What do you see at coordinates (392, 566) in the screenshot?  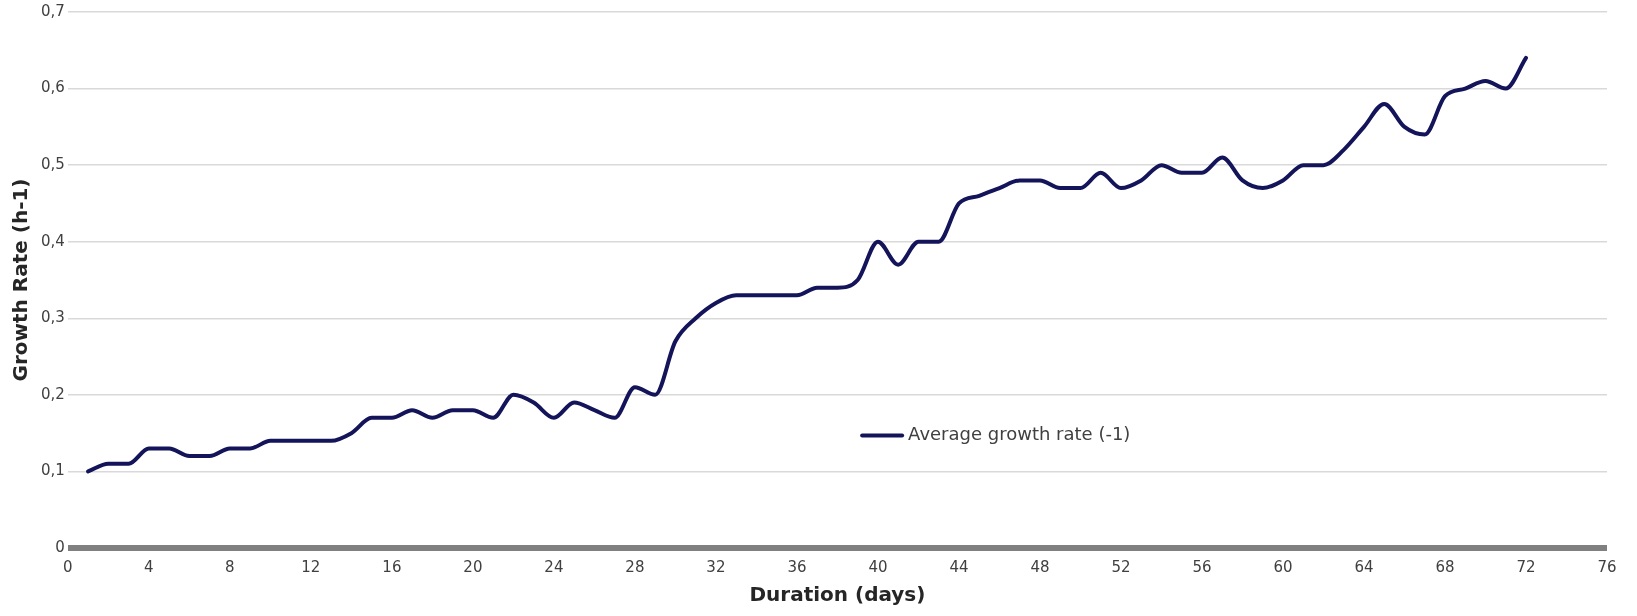 I see `x-tick-label: 16` at bounding box center [392, 566].